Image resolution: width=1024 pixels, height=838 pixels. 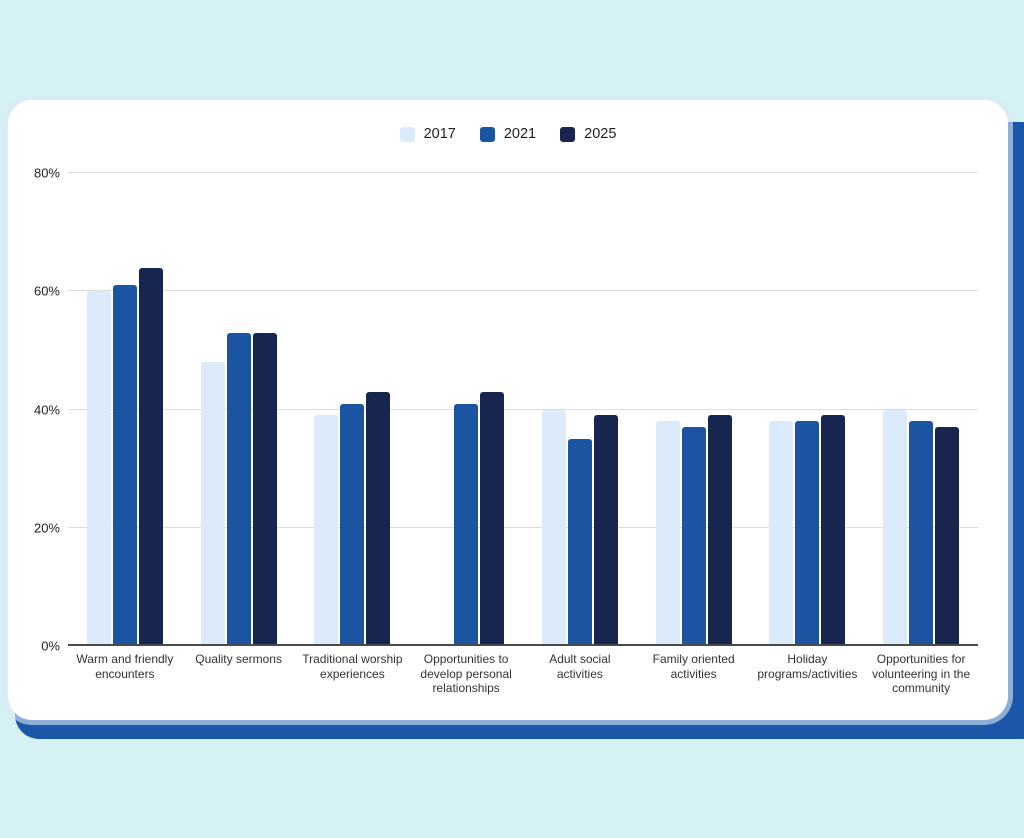 I want to click on y-axis-tick-label: 60%, so click(x=46, y=291).